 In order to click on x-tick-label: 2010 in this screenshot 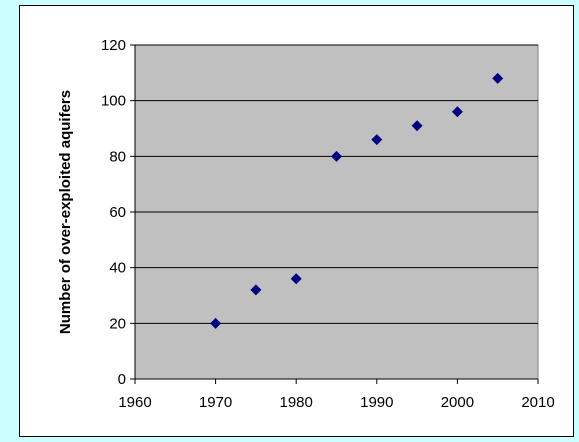, I will do `click(537, 402)`.